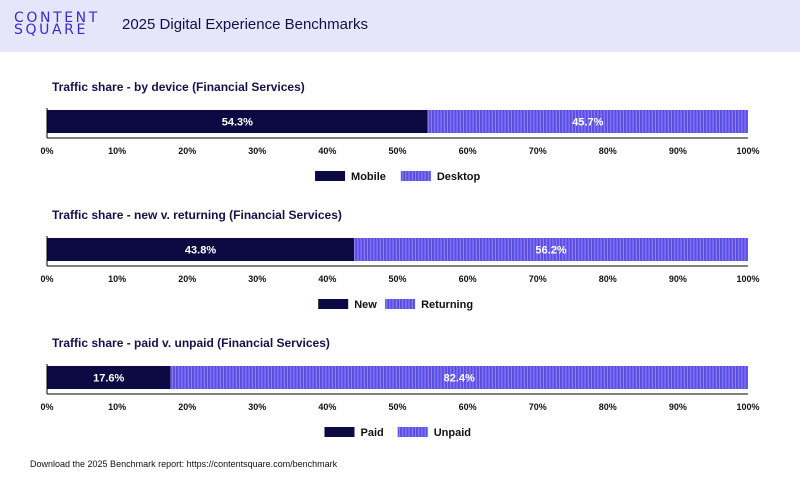 The image size is (800, 483). I want to click on bar-device-mobile, so click(237, 121).